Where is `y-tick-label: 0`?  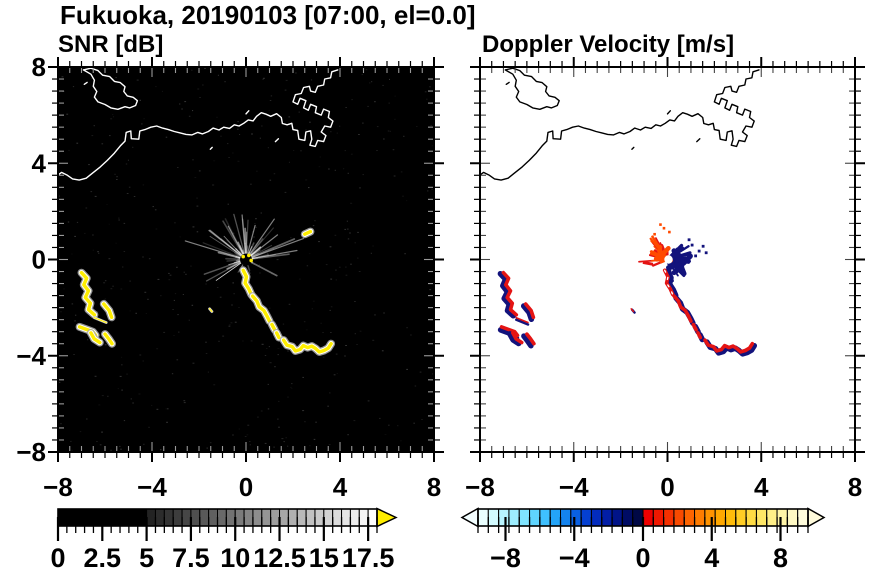
y-tick-label: 0 is located at coordinates (39, 260).